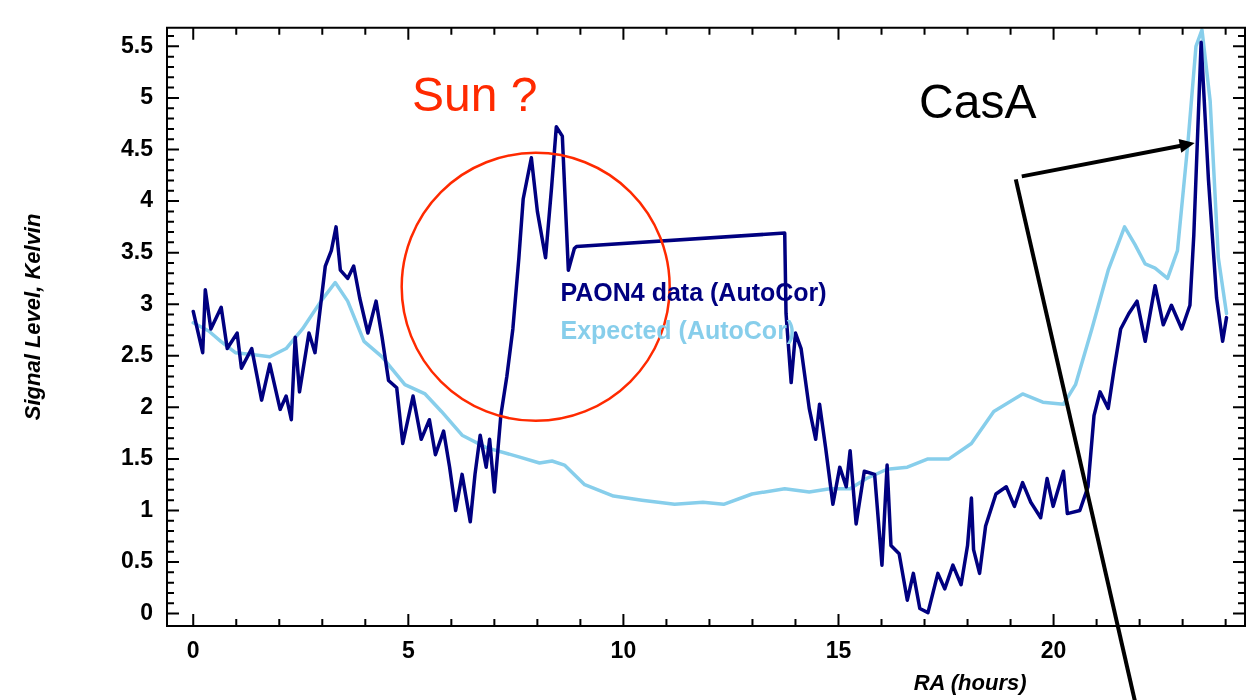  I want to click on y-tick-label: 2.5, so click(137, 354).